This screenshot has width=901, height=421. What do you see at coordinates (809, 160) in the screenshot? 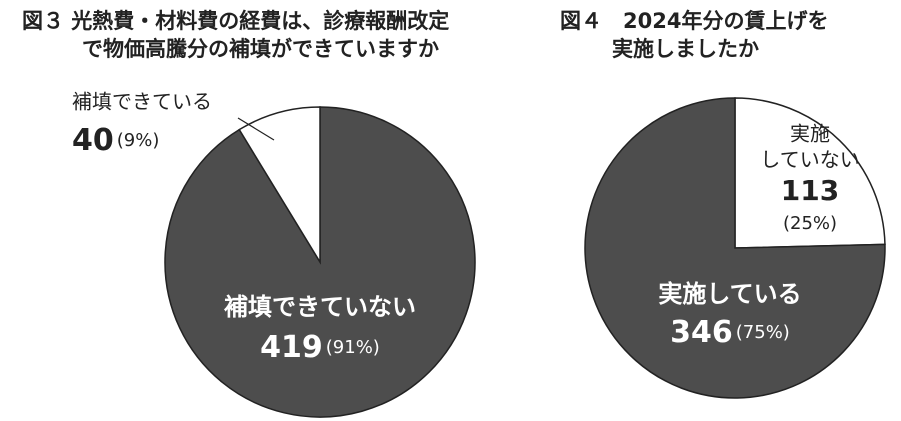
I see `slice-label: していない` at bounding box center [809, 160].